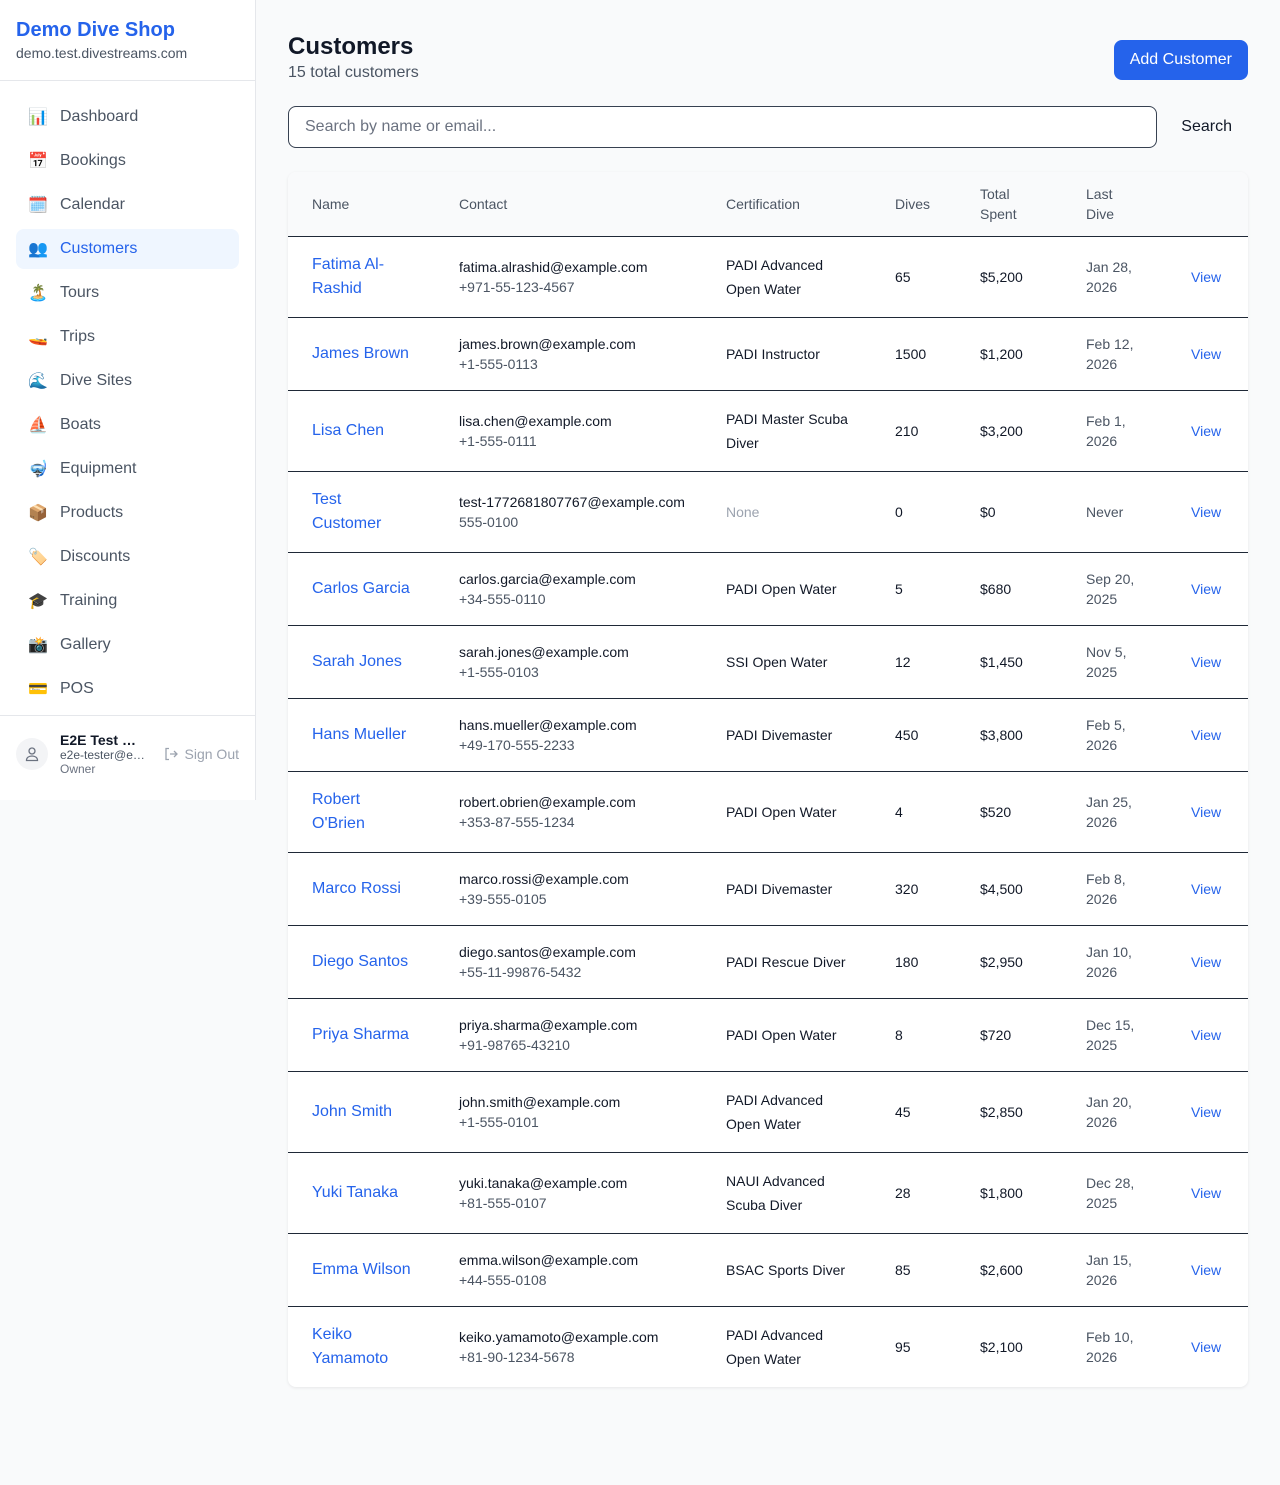  What do you see at coordinates (1009, 354) in the screenshot?
I see `total-spent: $1,200` at bounding box center [1009, 354].